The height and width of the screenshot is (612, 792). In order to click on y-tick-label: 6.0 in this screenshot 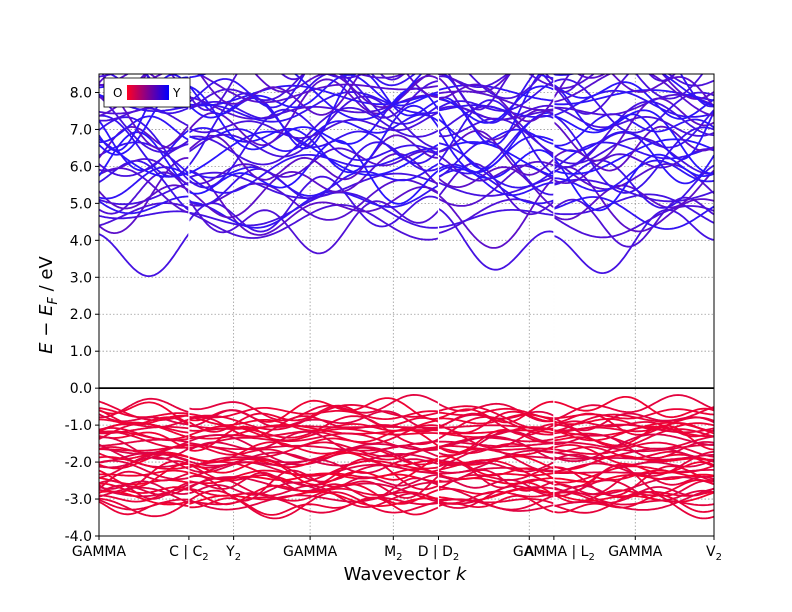, I will do `click(81, 167)`.